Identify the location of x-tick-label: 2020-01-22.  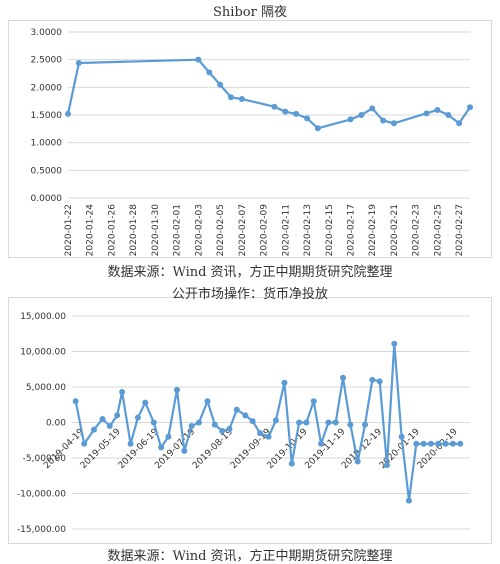
(69, 230).